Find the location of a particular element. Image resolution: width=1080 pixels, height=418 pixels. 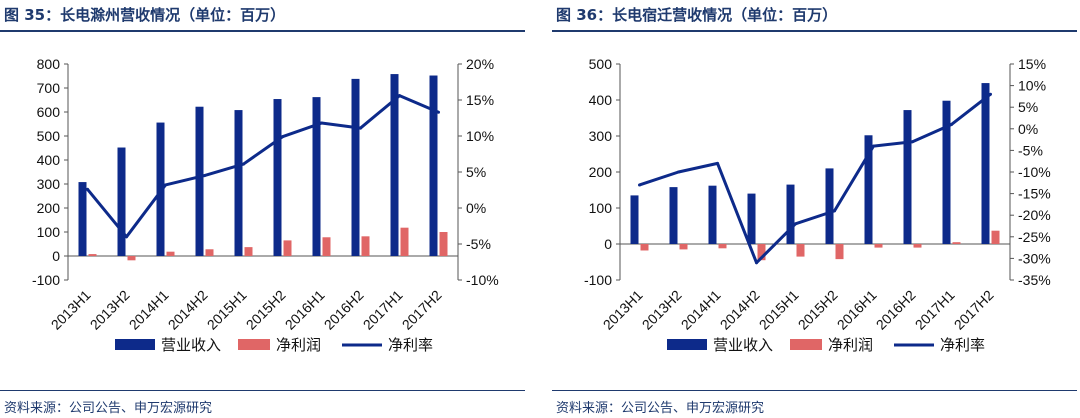

right-tick-label: 5% is located at coordinates (476, 172).